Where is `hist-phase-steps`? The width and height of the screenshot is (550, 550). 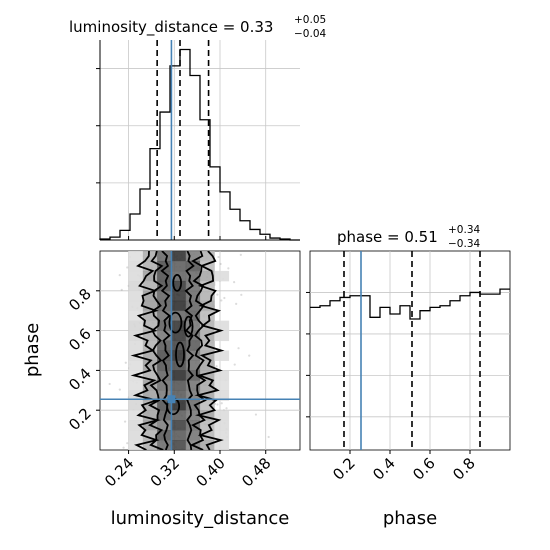 hist-phase-steps is located at coordinates (410, 304).